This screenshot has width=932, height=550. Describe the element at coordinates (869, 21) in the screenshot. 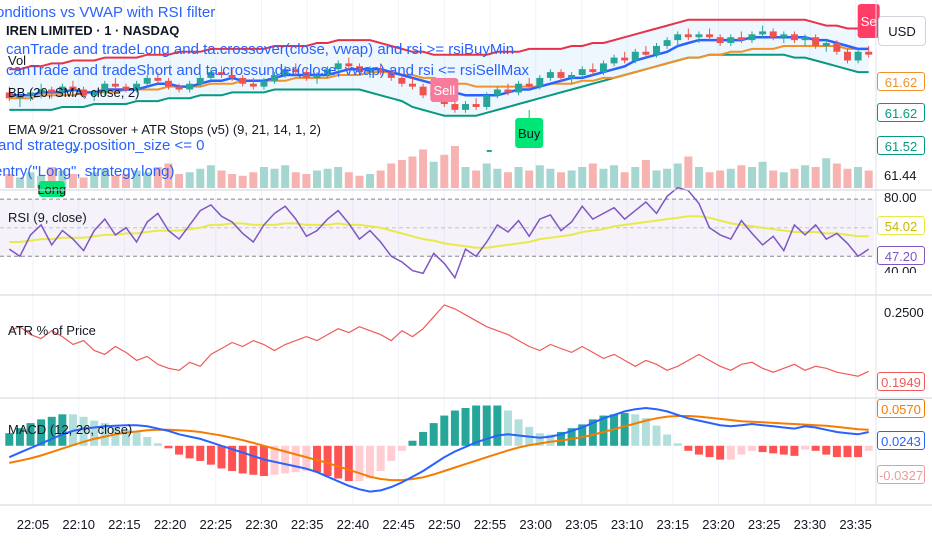

I see `sell-signal-right-text: Se` at that location.